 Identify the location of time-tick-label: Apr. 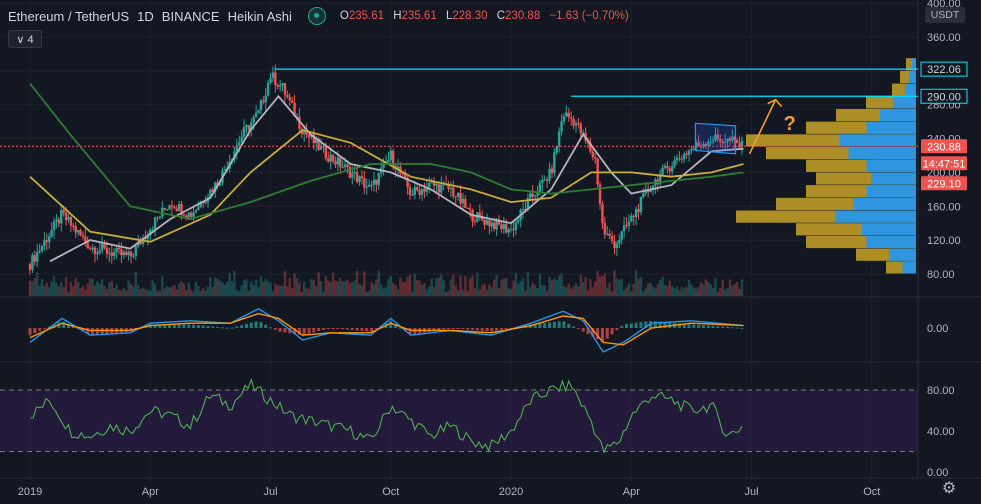
(150, 492).